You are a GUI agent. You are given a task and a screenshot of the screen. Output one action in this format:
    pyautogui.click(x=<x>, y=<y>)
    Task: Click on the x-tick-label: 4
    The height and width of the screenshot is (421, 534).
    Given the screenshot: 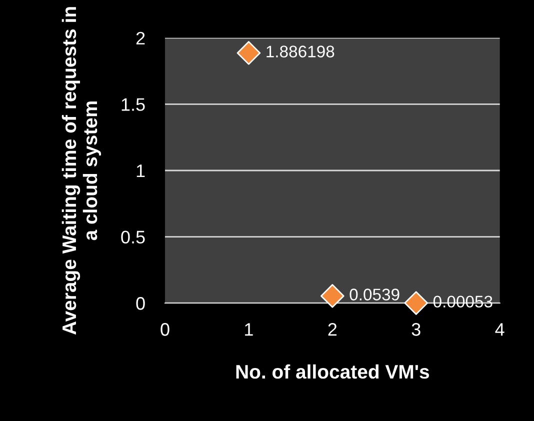 What is the action you would take?
    pyautogui.click(x=499, y=329)
    